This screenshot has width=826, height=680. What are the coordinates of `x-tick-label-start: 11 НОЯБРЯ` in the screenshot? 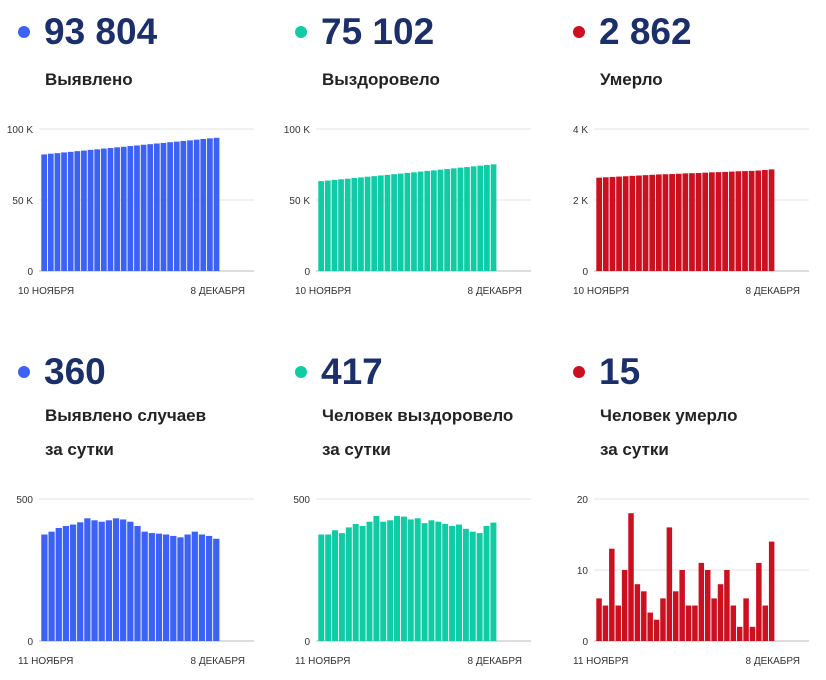 It's located at (45, 661).